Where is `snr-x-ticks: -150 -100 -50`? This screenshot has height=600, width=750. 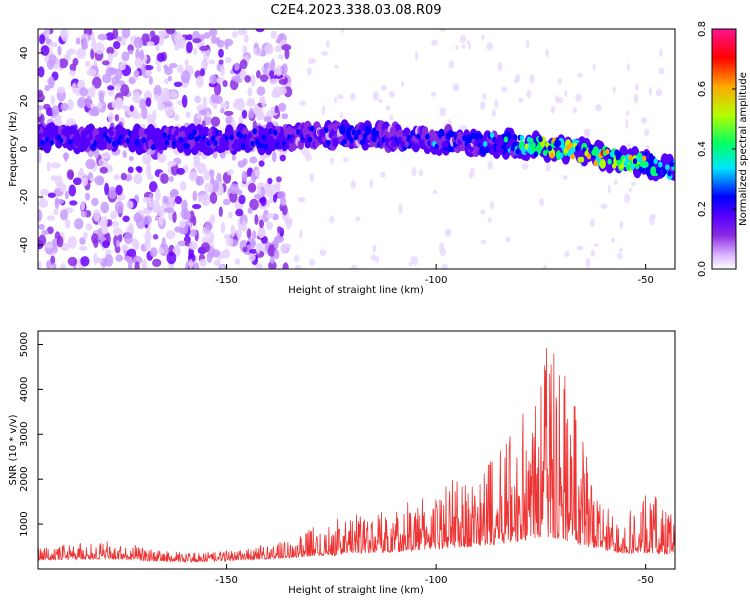
snr-x-ticks: -150 -100 -50 is located at coordinates (434, 575).